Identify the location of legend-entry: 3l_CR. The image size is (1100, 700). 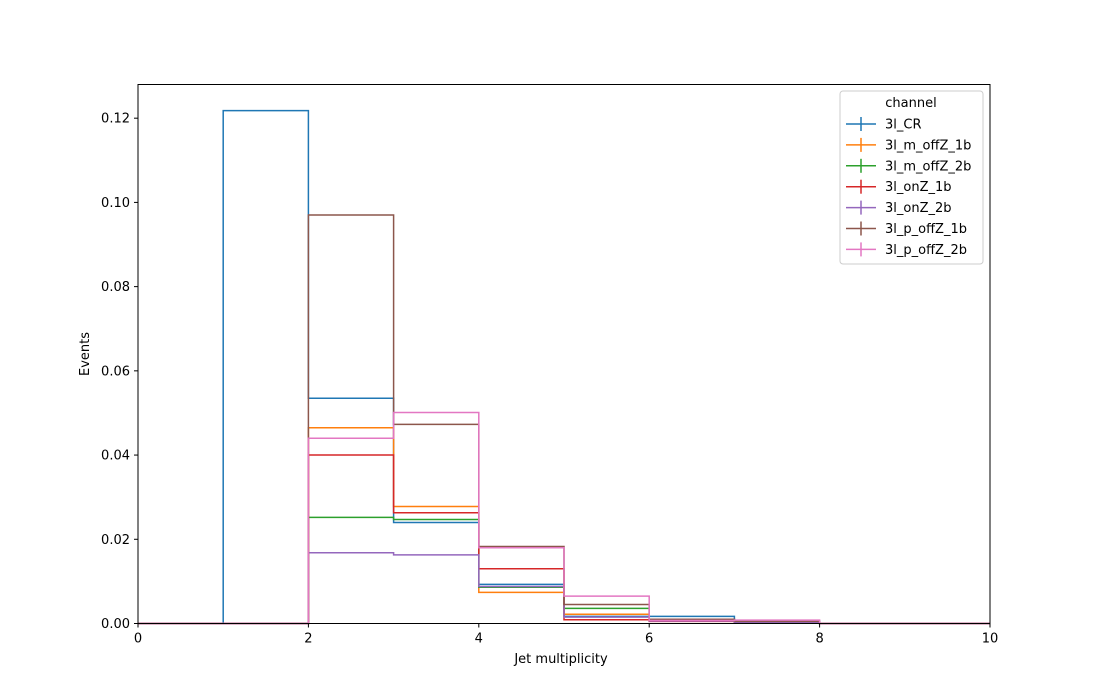
(884, 125).